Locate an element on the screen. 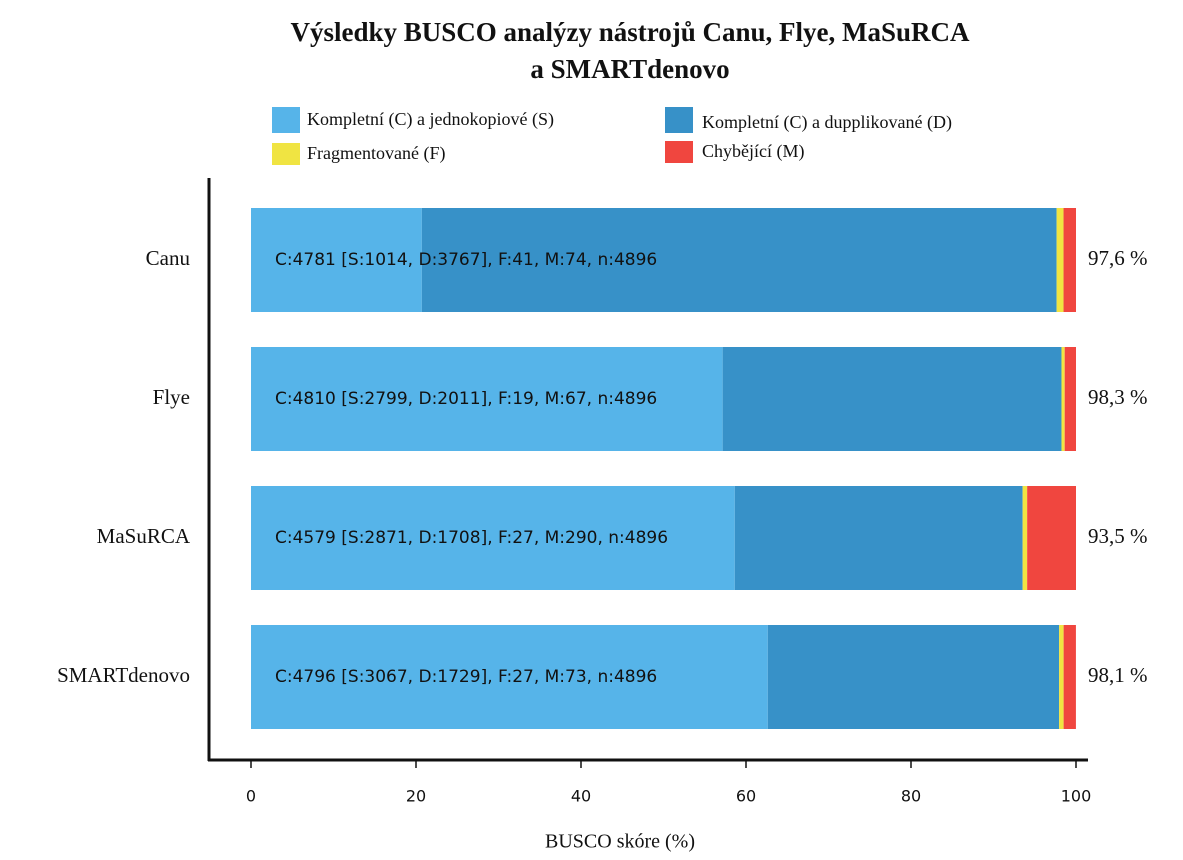 The height and width of the screenshot is (860, 1183). x-tick-label: 100 is located at coordinates (1076, 796).